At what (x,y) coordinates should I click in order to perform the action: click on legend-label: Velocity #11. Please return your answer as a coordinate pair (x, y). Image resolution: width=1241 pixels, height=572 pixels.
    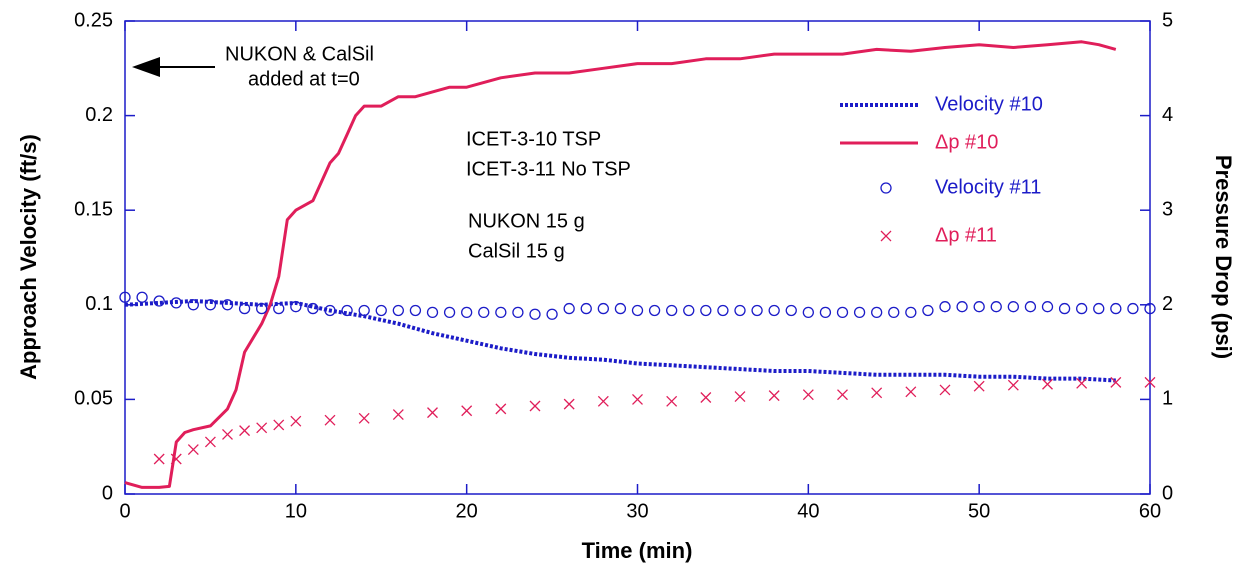
    Looking at the image, I should click on (988, 187).